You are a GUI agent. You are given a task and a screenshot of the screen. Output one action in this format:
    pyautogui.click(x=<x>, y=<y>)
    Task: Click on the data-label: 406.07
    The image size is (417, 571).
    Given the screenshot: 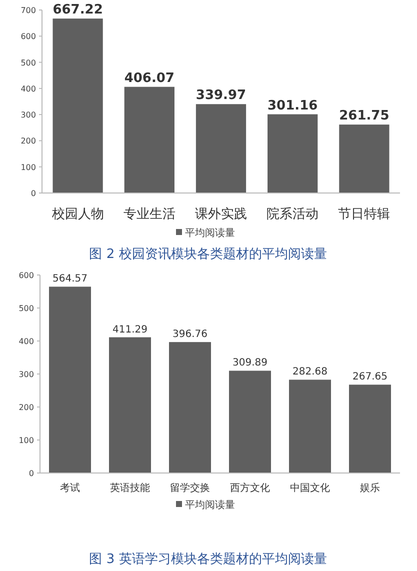 What is the action you would take?
    pyautogui.click(x=149, y=78)
    